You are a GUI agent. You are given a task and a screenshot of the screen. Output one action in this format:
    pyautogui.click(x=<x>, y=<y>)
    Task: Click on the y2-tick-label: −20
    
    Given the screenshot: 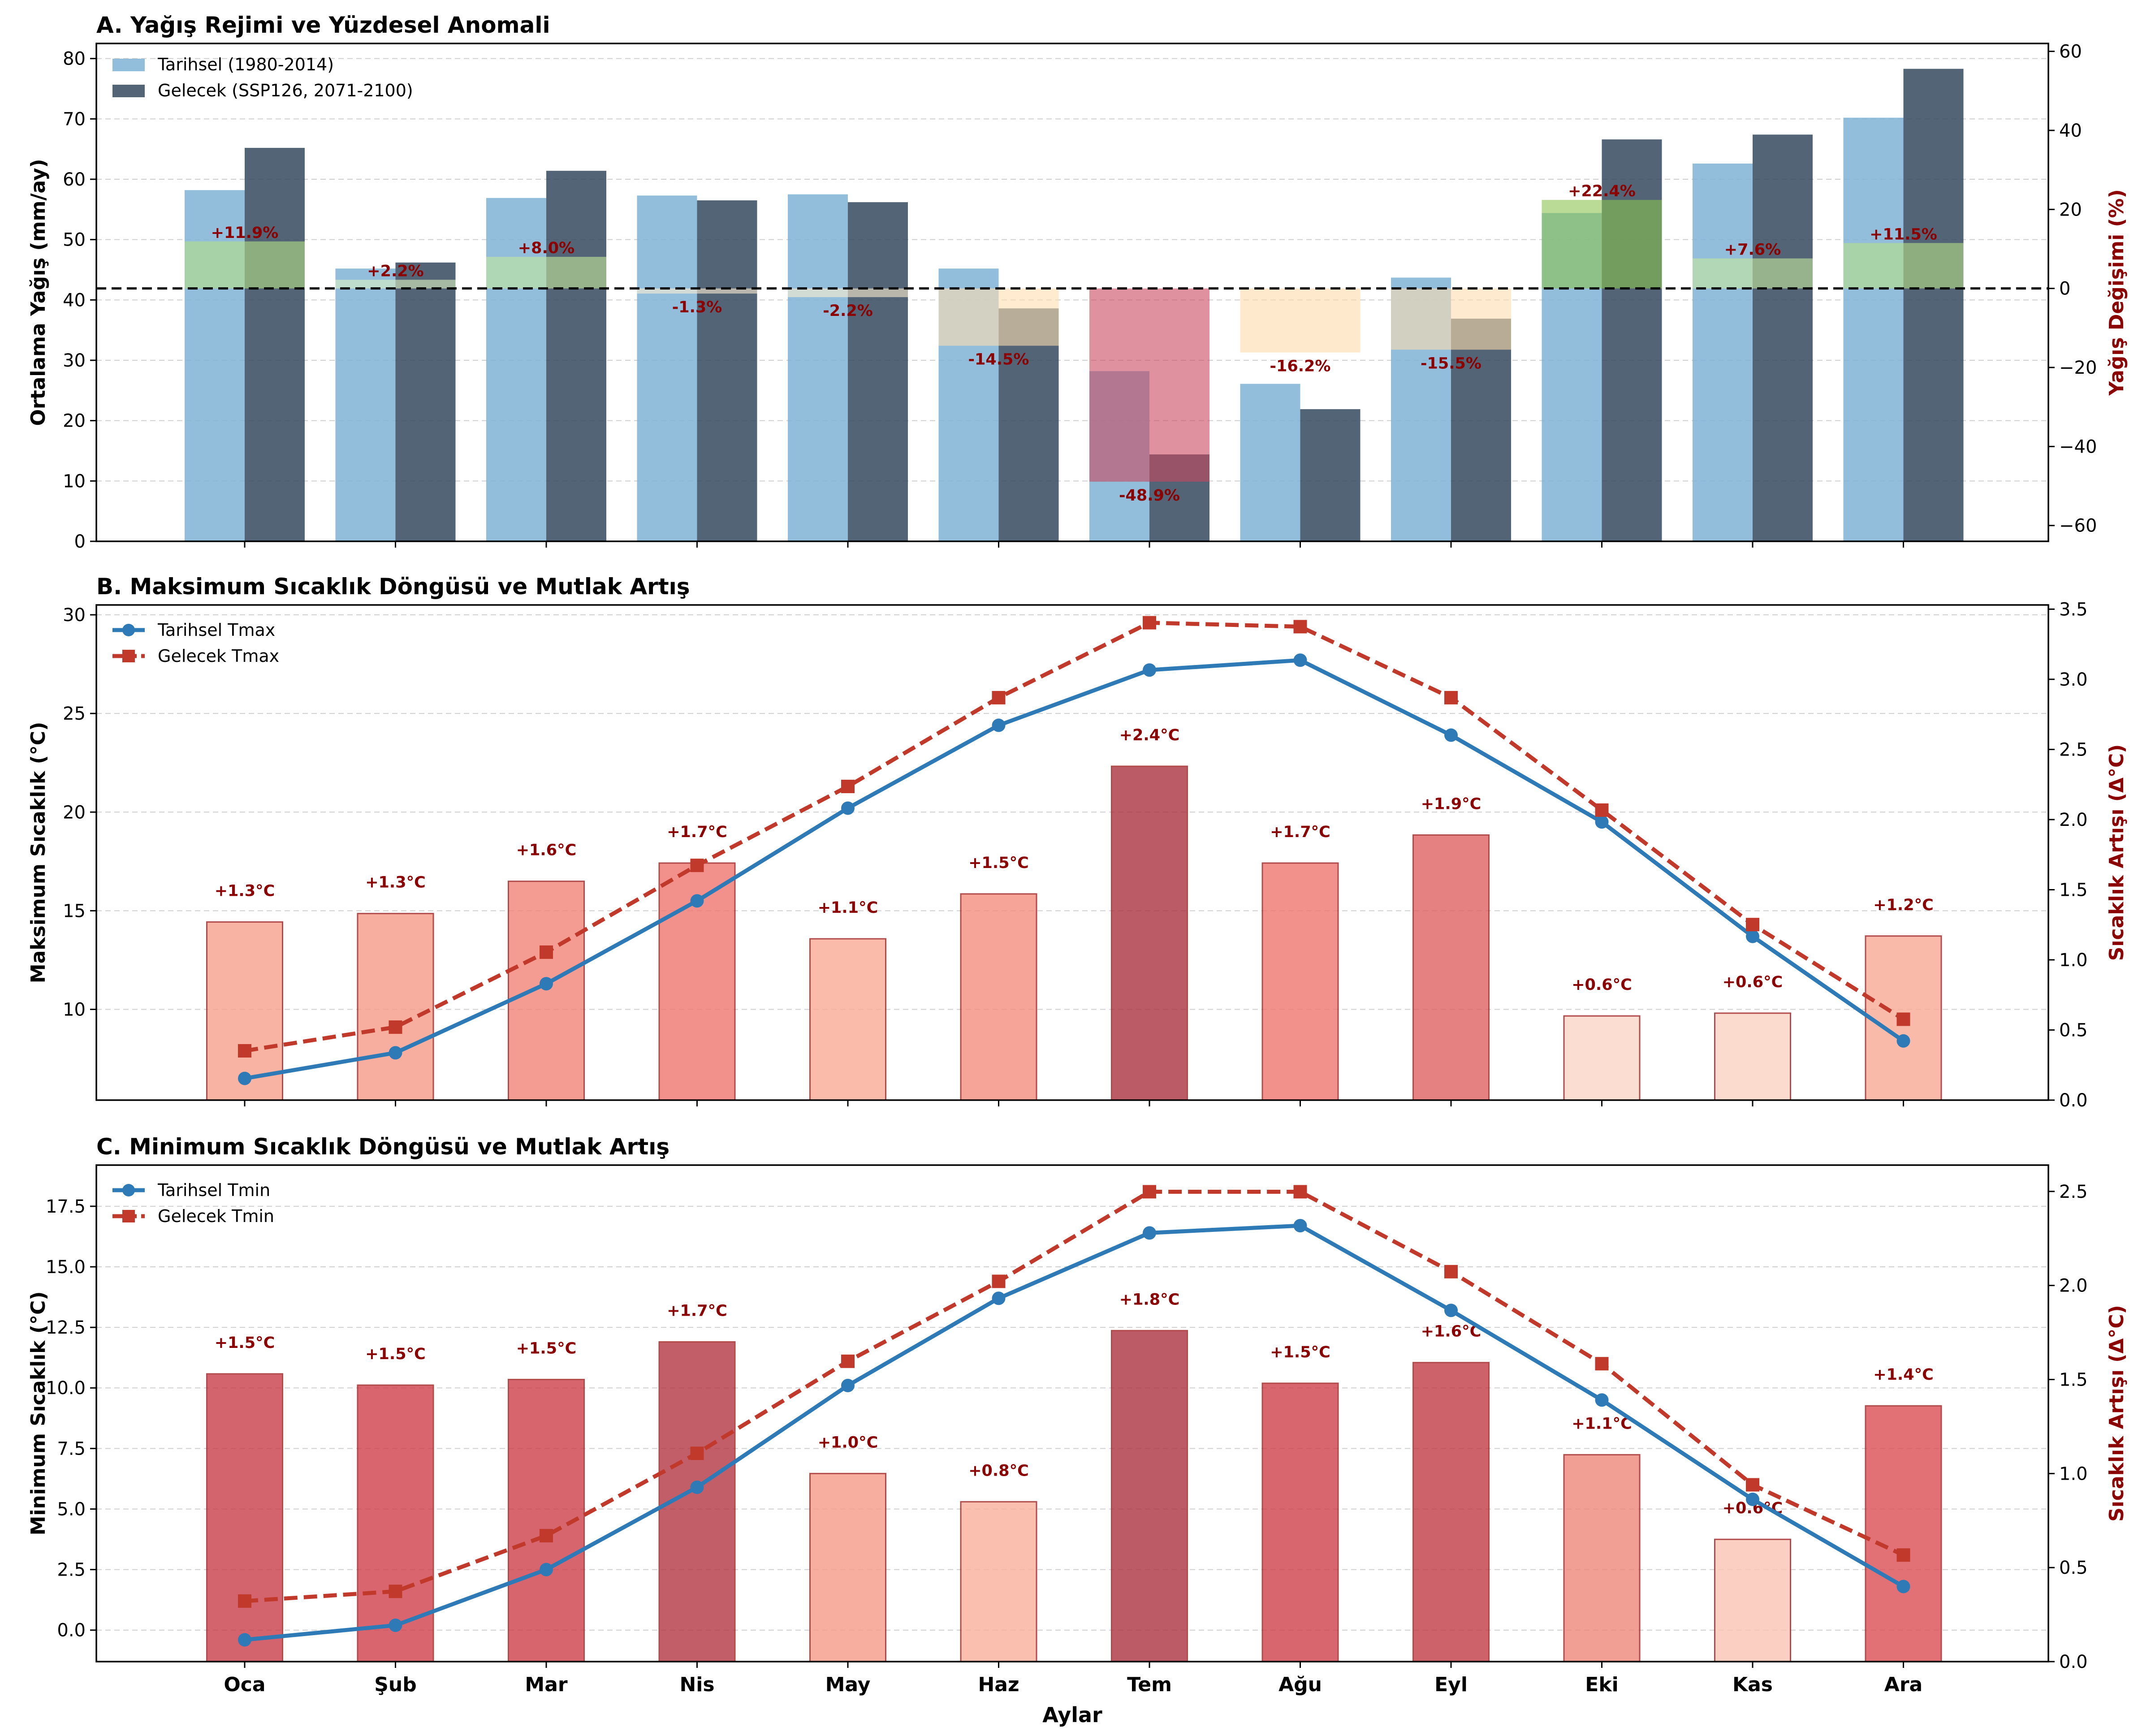 What is the action you would take?
    pyautogui.click(x=2078, y=368)
    